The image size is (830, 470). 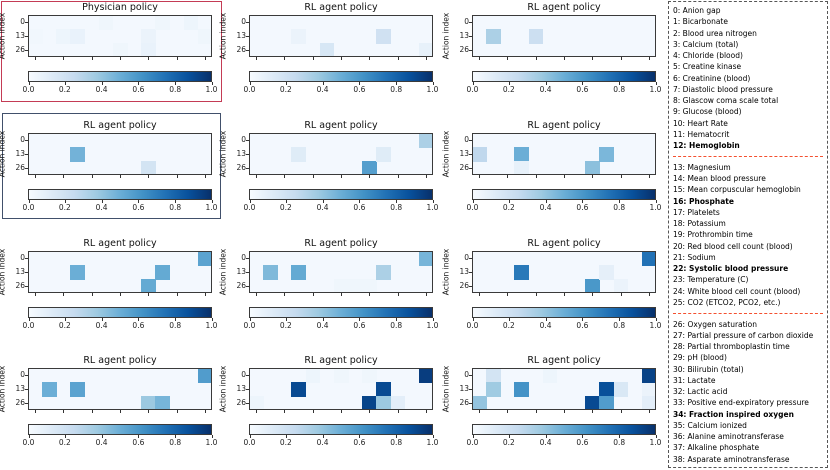 What do you see at coordinates (64, 207) in the screenshot?
I see `colorbar-tick-label: 0.2` at bounding box center [64, 207].